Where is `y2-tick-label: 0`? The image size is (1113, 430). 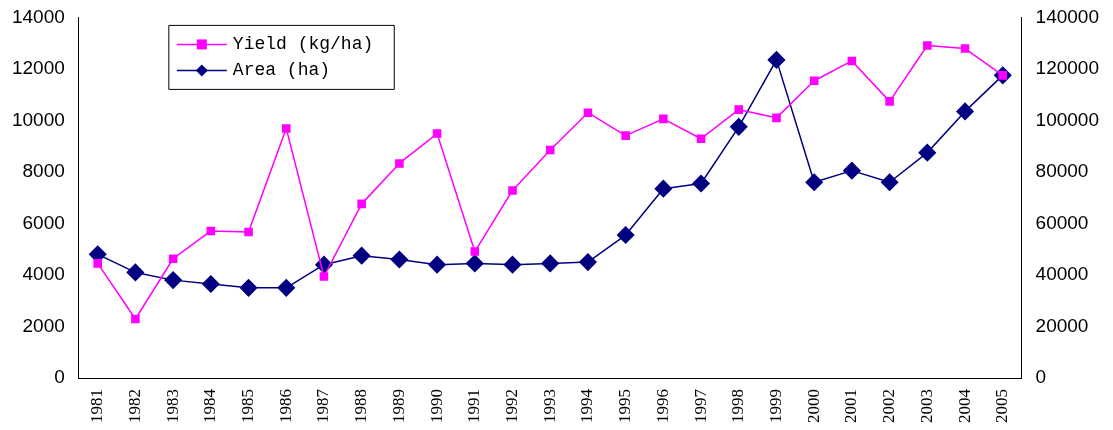
y2-tick-label: 0 is located at coordinates (1041, 377).